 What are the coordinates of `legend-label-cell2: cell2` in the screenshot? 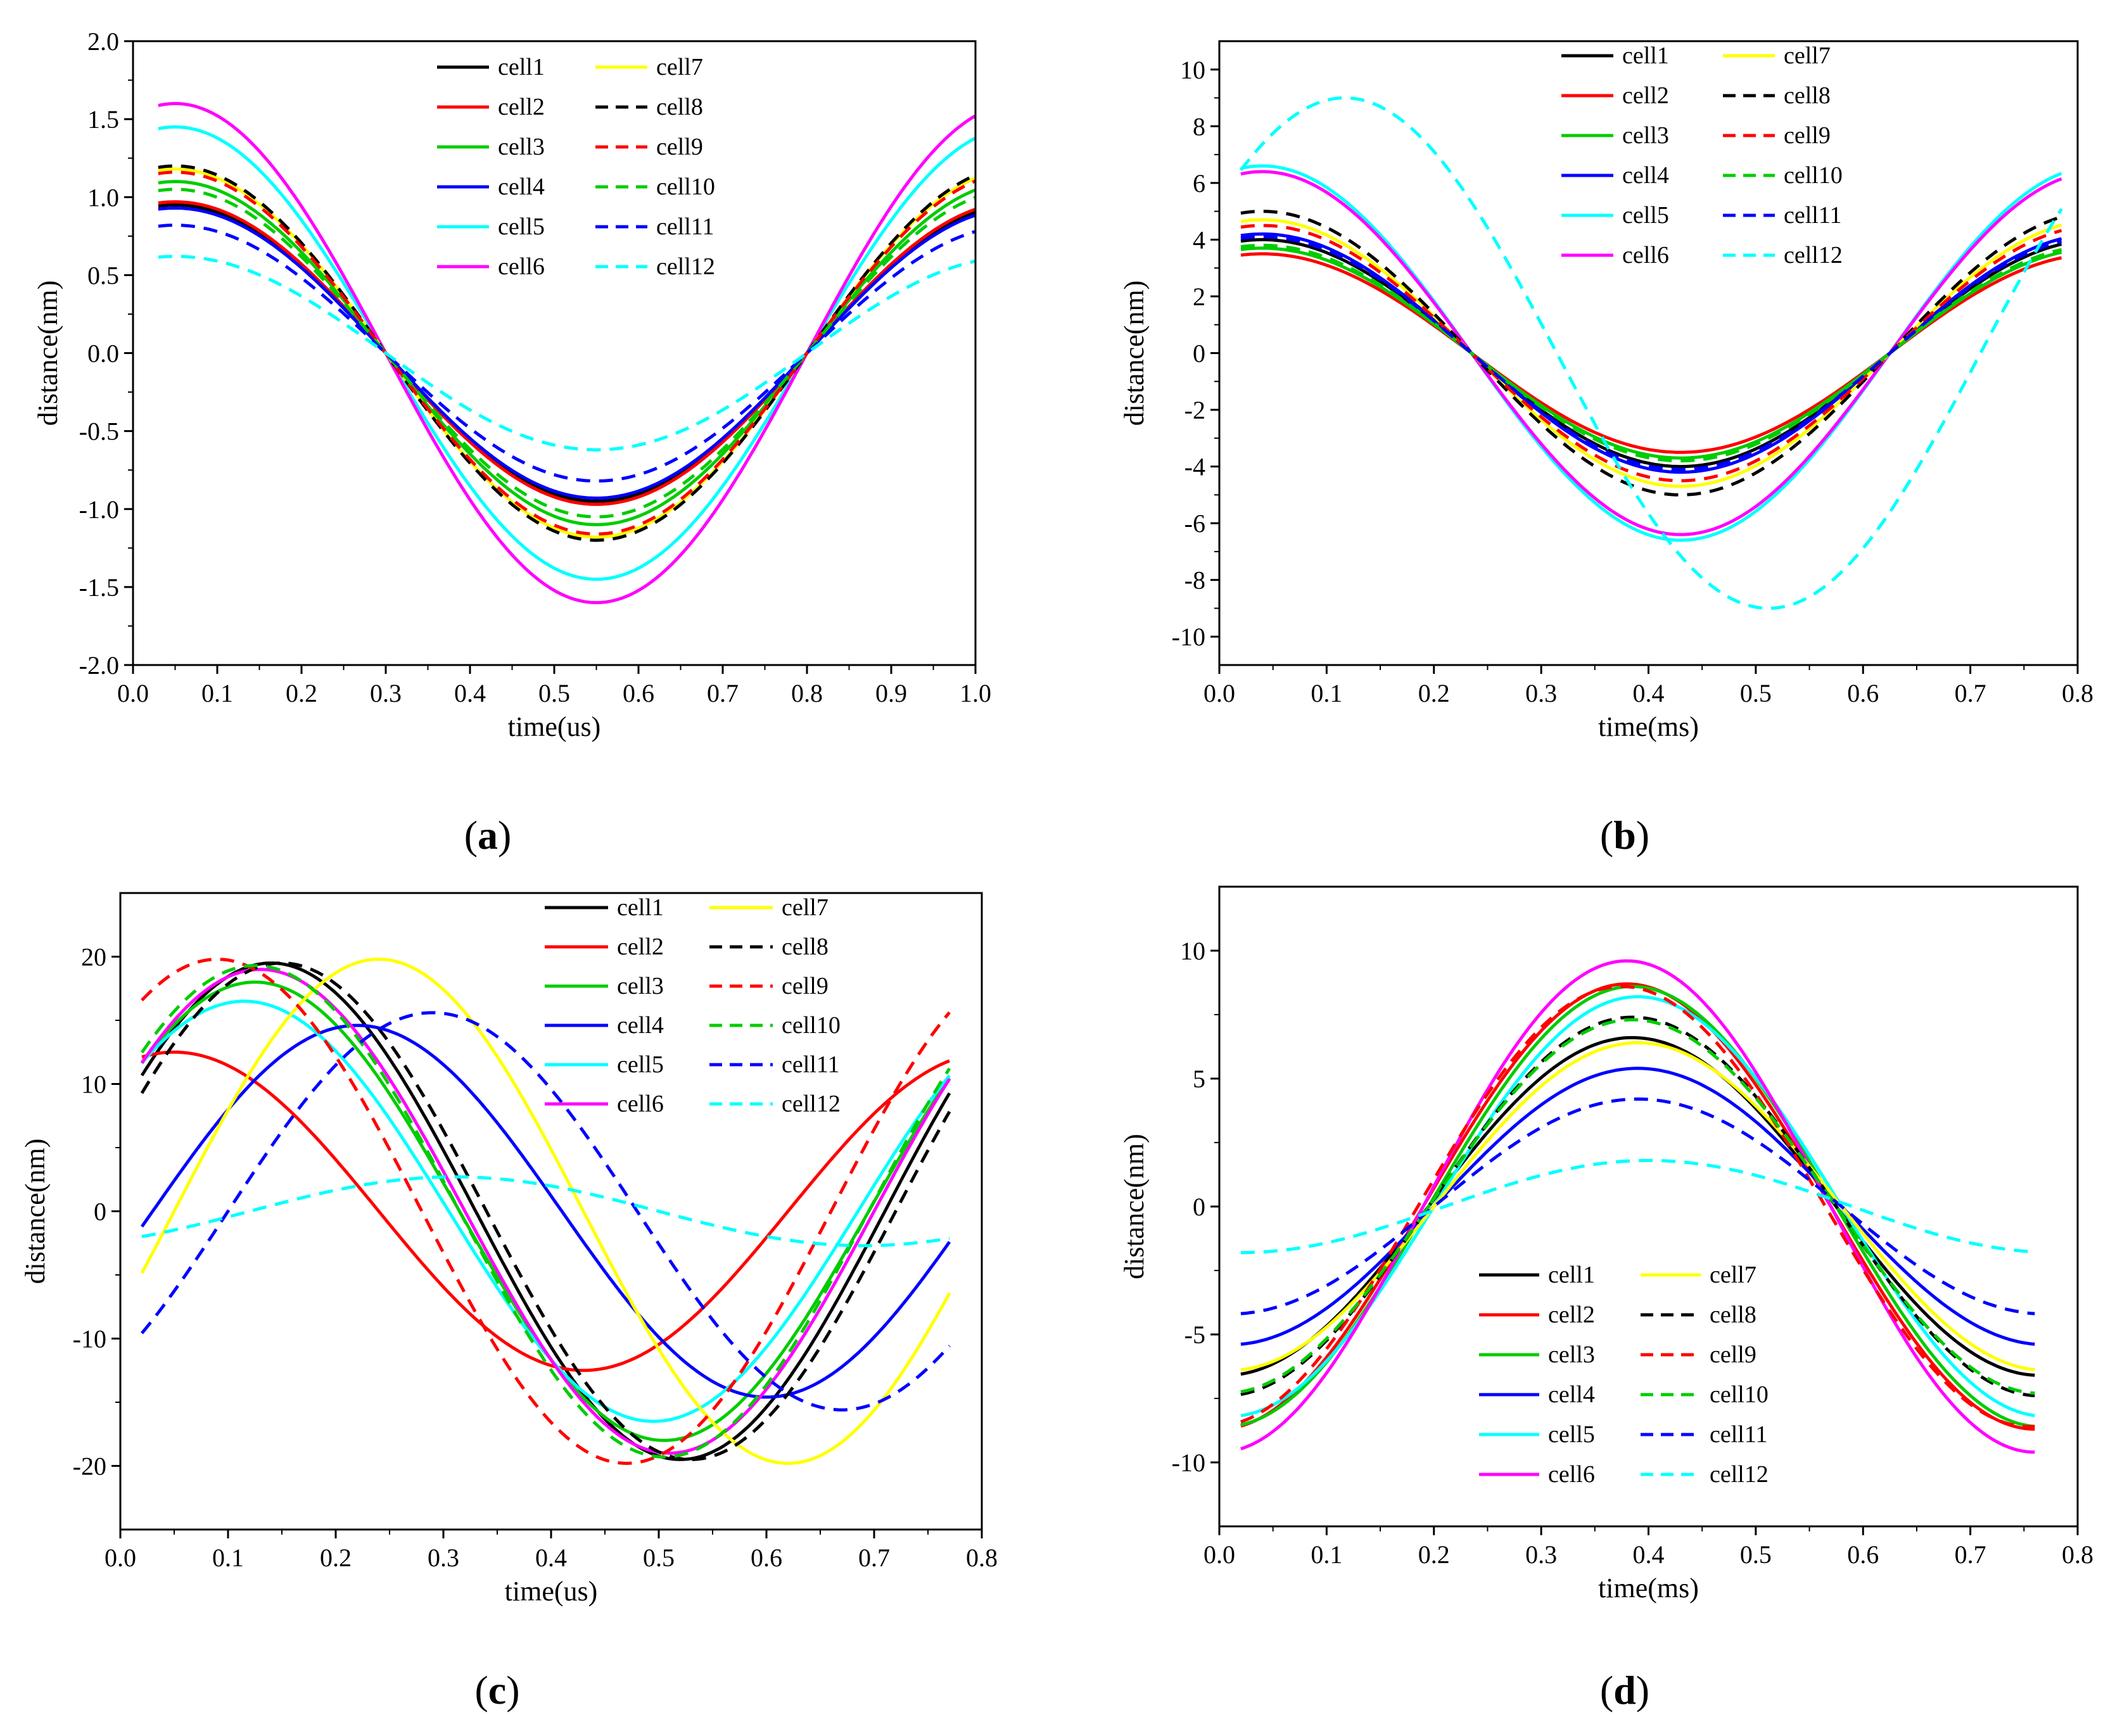 It's located at (1646, 96).